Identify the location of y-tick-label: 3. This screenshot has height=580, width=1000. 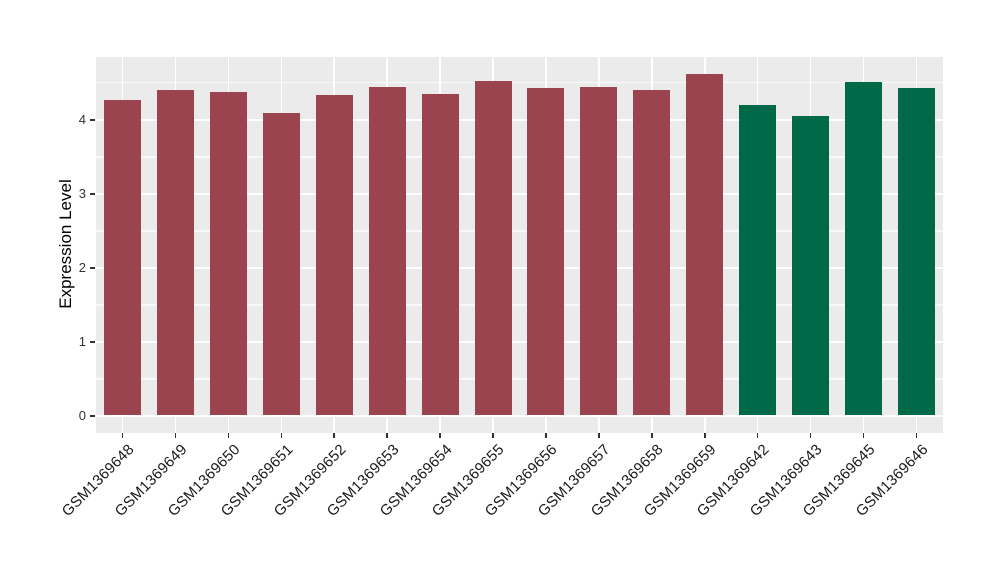
(82, 193).